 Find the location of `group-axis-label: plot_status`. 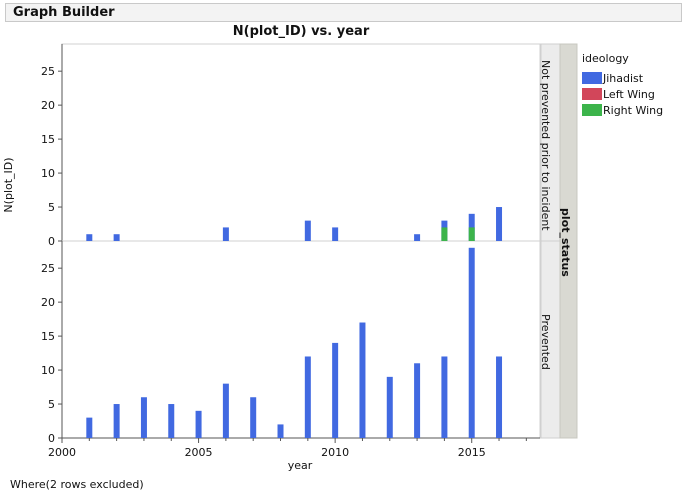

group-axis-label: plot_status is located at coordinates (565, 242).